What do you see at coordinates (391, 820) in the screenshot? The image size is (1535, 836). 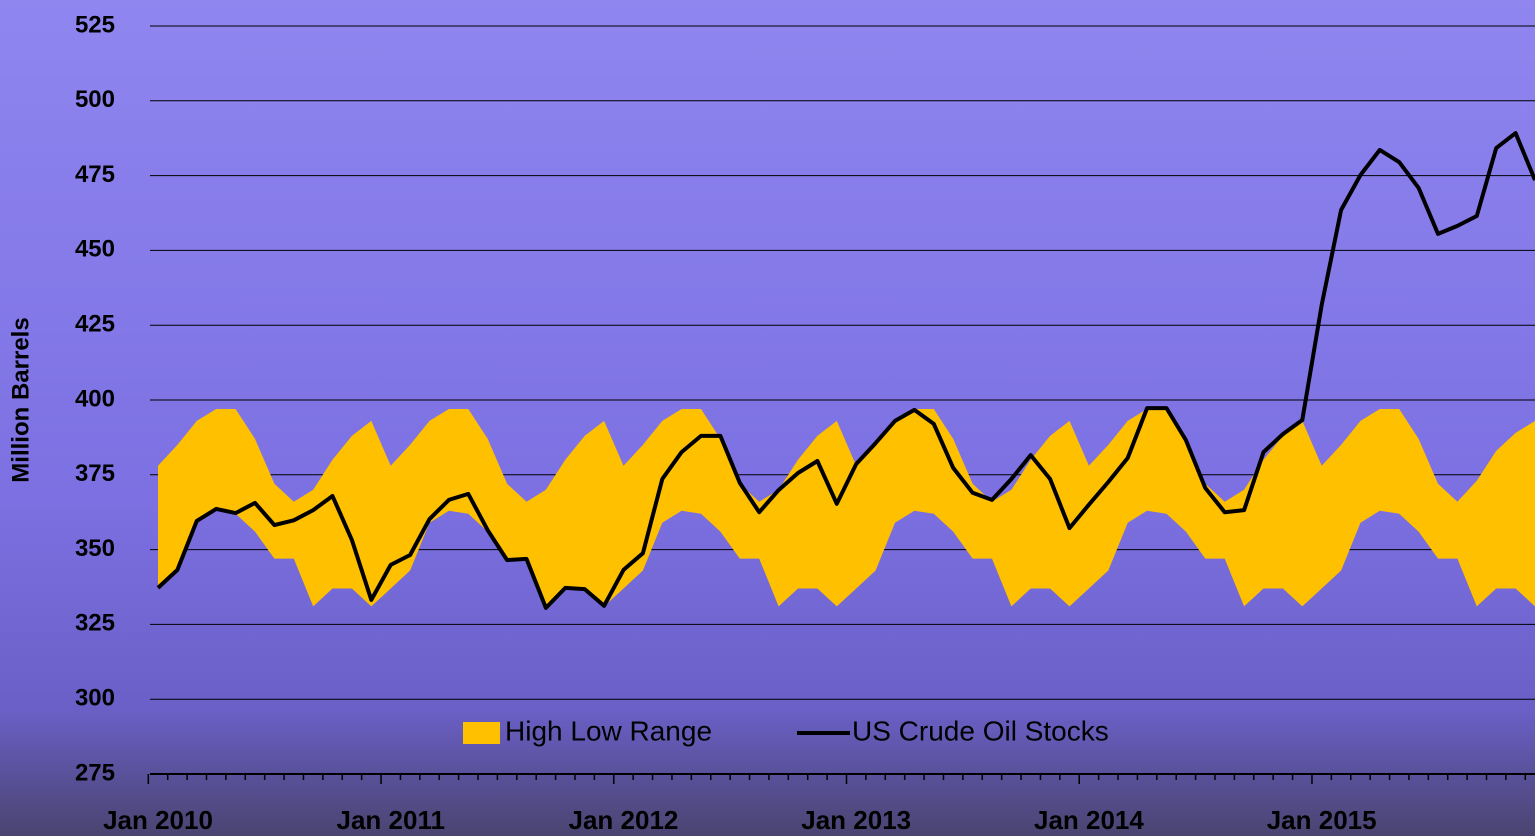 I see `x-tick-label: Jan 2011` at bounding box center [391, 820].